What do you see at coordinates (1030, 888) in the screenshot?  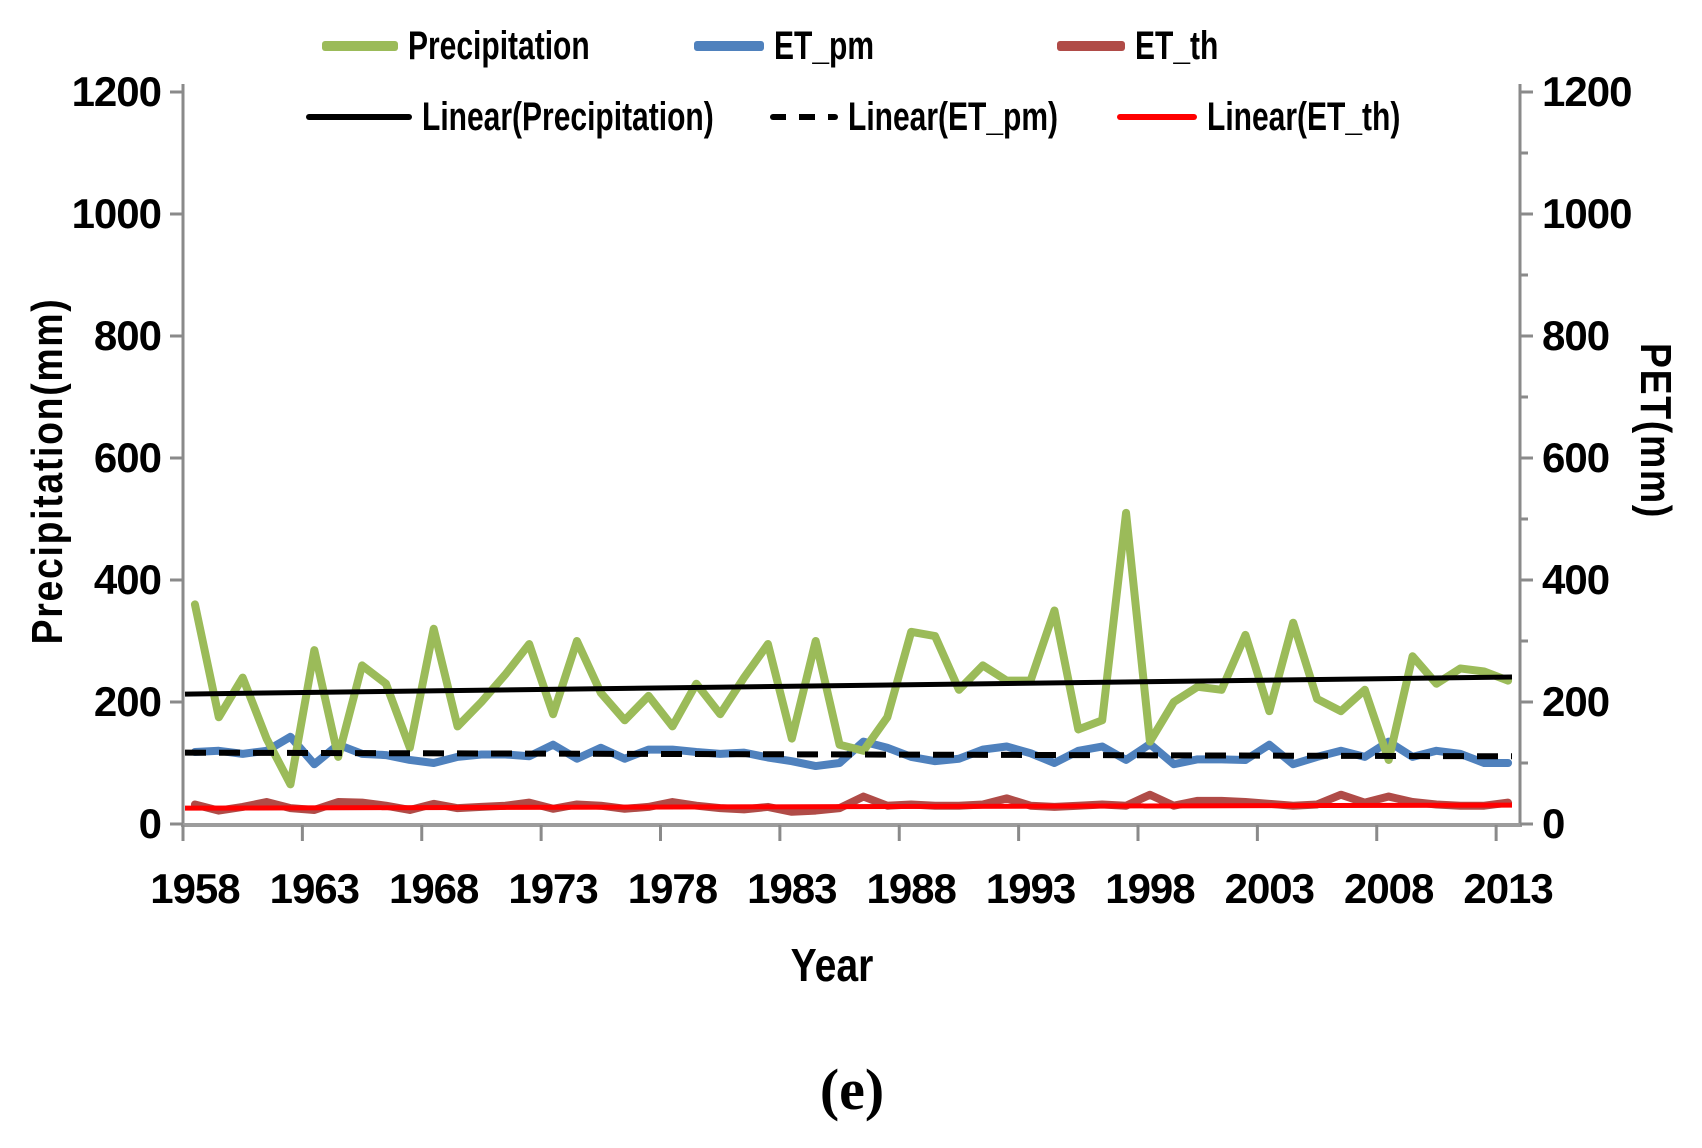 I see `x-axis-tick-label: 1993` at bounding box center [1030, 888].